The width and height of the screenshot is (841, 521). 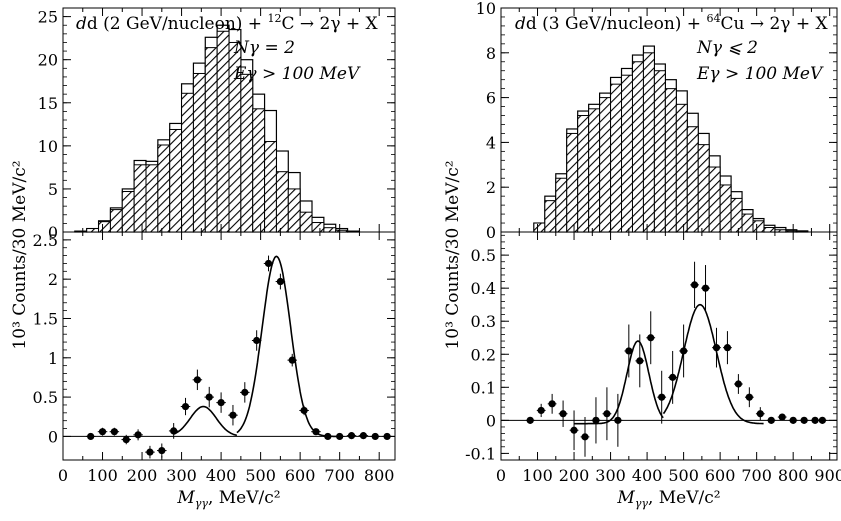 I want to click on right-bottom-xtick-label: 500, so click(x=683, y=475).